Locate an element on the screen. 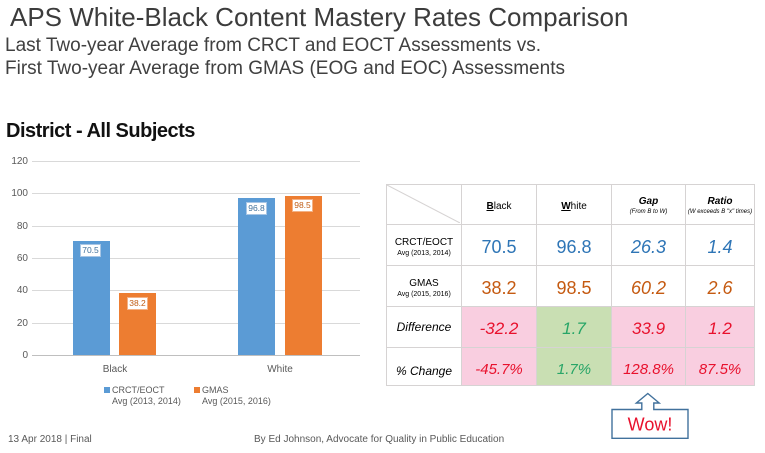 The width and height of the screenshot is (765, 453). svg-text: Wow! is located at coordinates (650, 425).